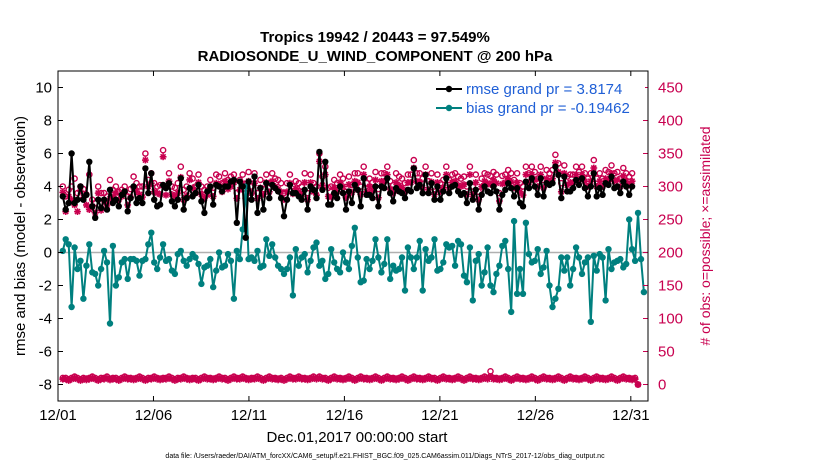 The height and width of the screenshot is (470, 830). What do you see at coordinates (48, 253) in the screenshot?
I see `y-tick-label: 0` at bounding box center [48, 253].